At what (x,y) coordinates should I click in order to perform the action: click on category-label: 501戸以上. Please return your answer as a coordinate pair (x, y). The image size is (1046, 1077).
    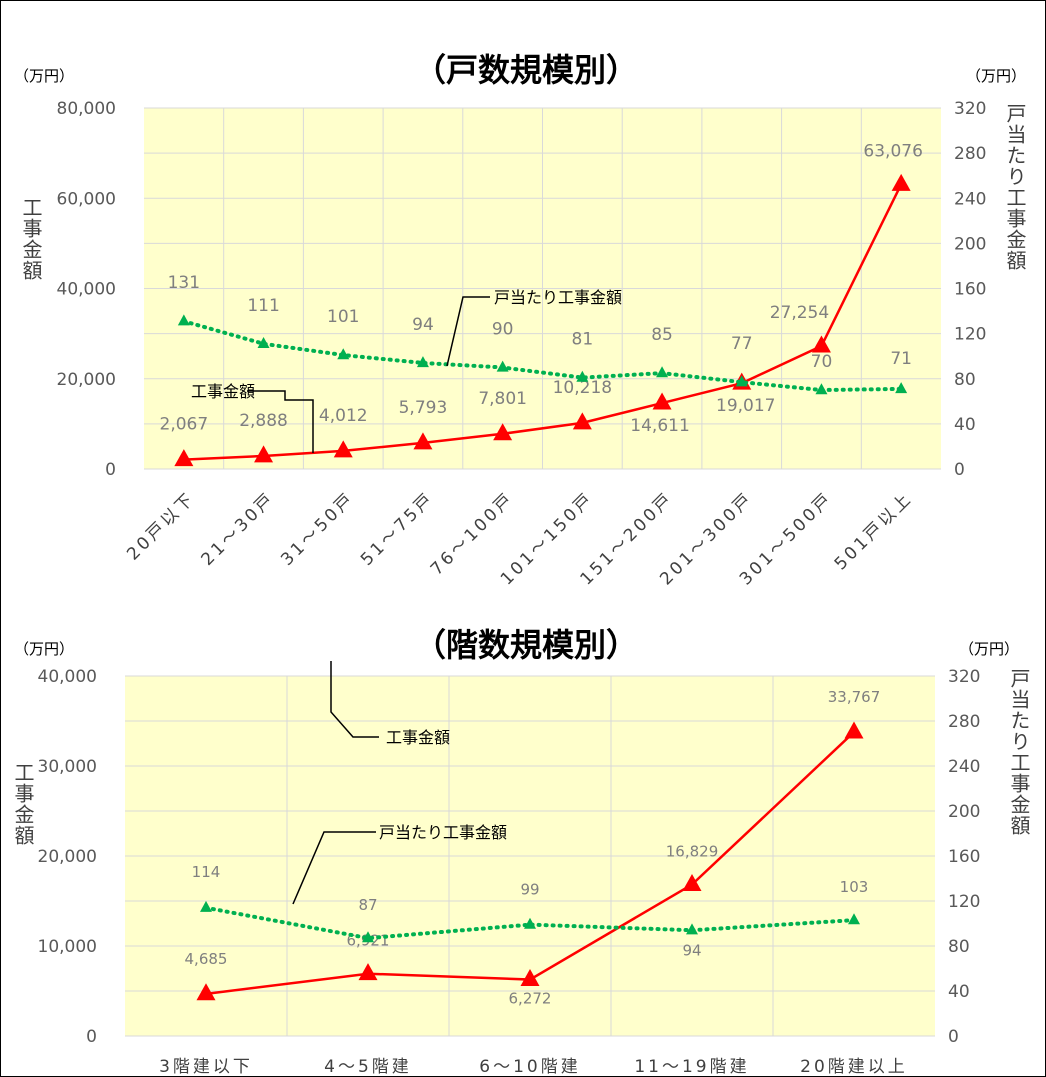
    Looking at the image, I should click on (874, 531).